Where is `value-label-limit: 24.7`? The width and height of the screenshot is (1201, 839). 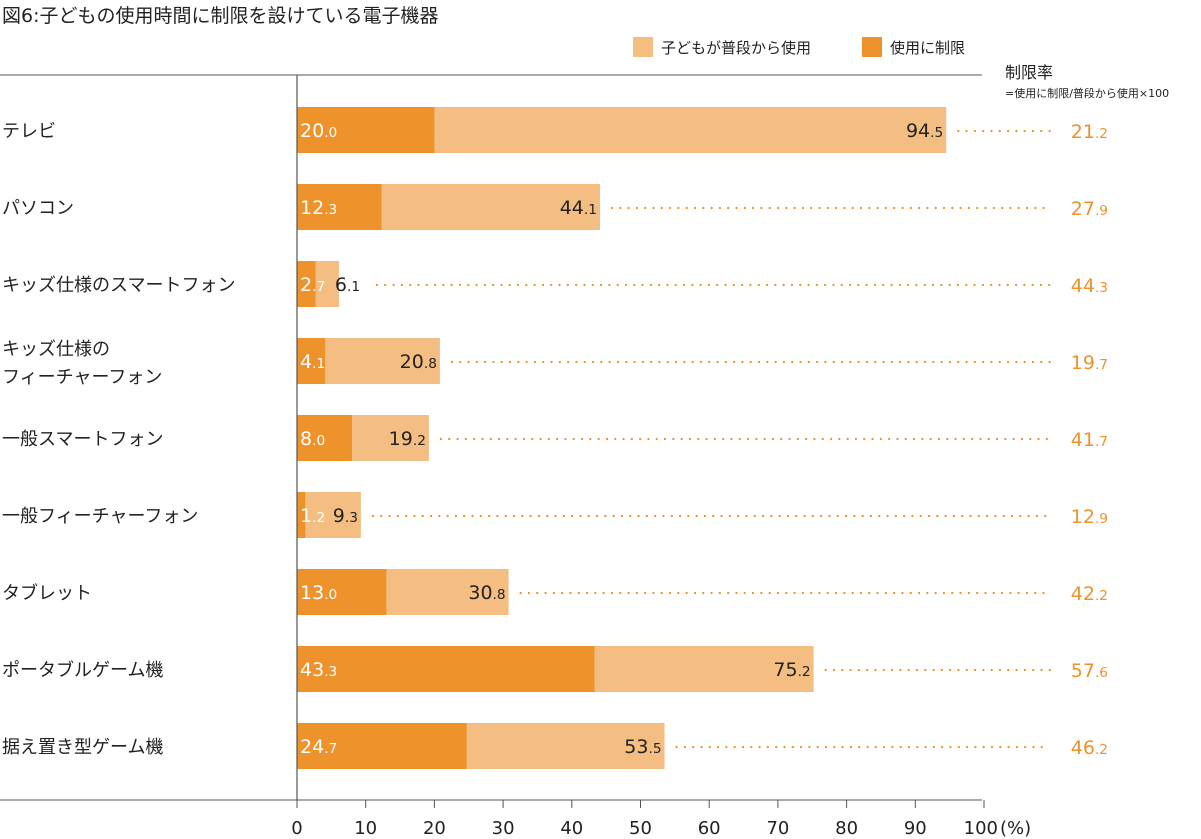
value-label-limit: 24.7 is located at coordinates (318, 747).